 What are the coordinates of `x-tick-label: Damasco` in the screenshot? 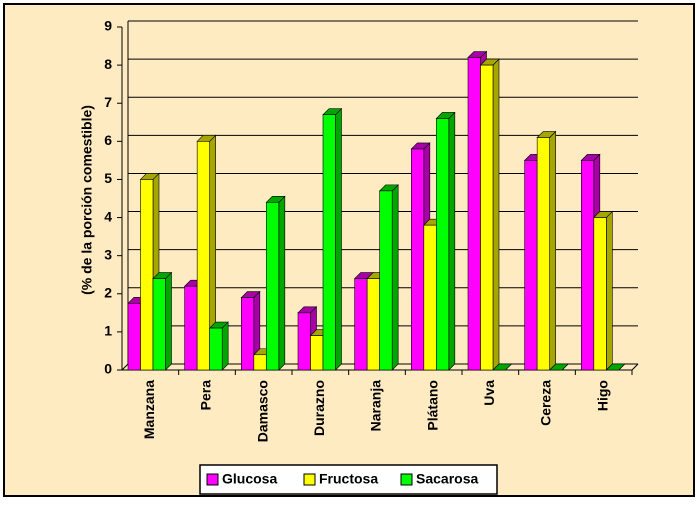 It's located at (262, 411).